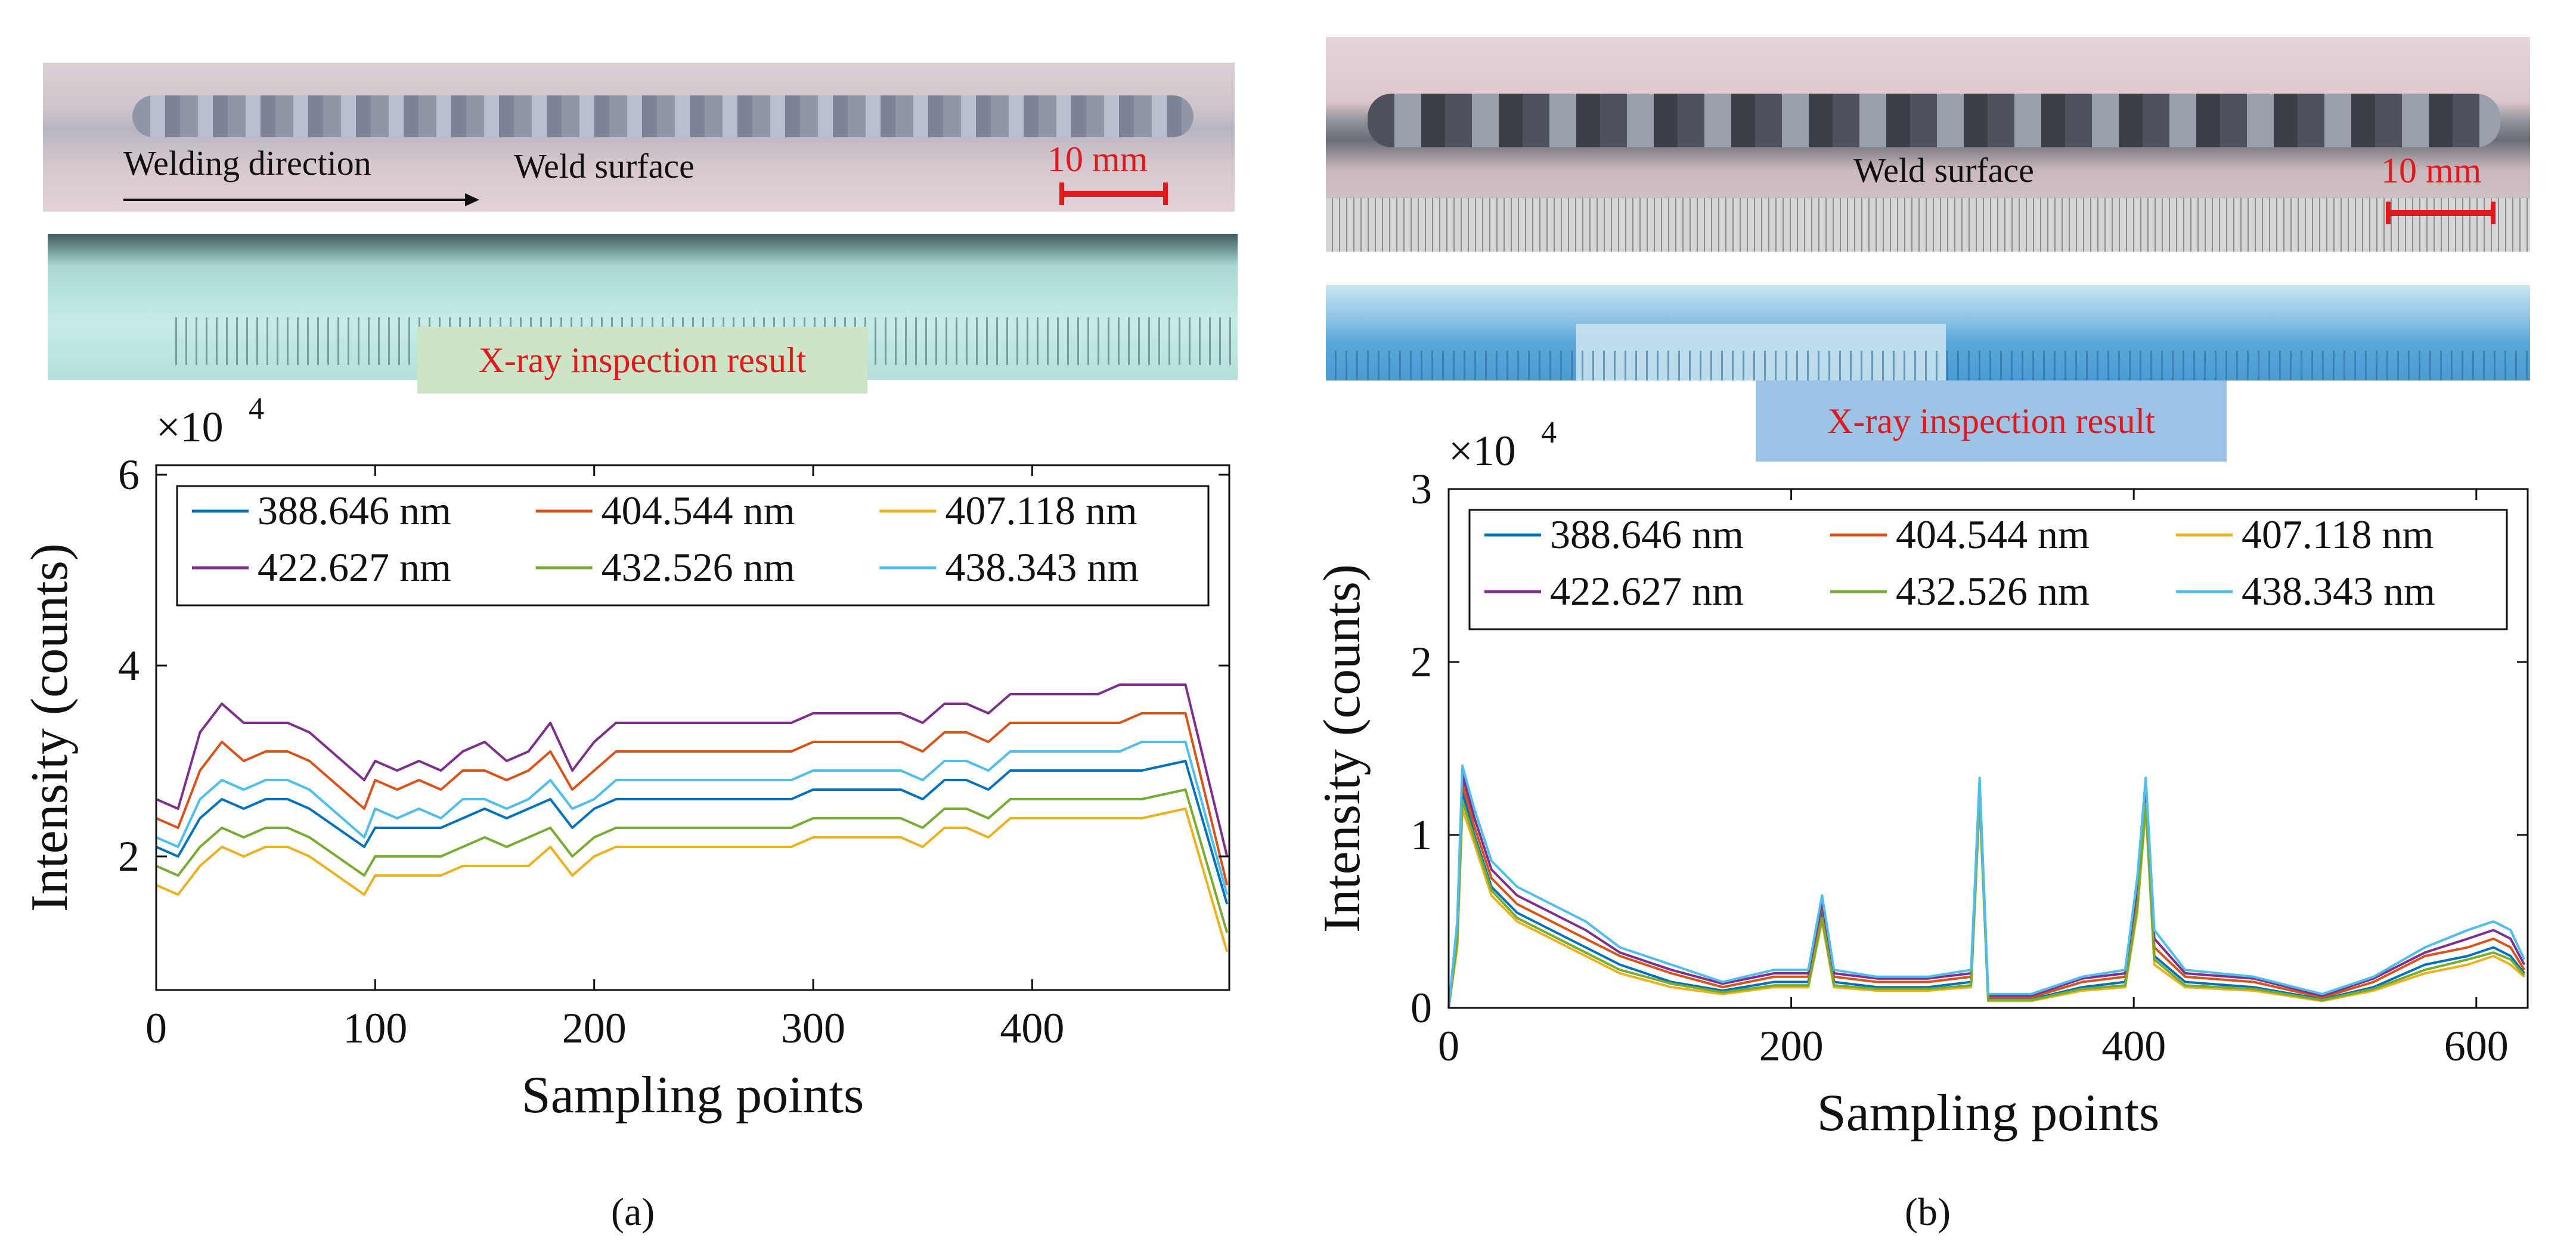 The image size is (2576, 1256). Describe the element at coordinates (129, 475) in the screenshot. I see `y-tick-label: 6` at that location.